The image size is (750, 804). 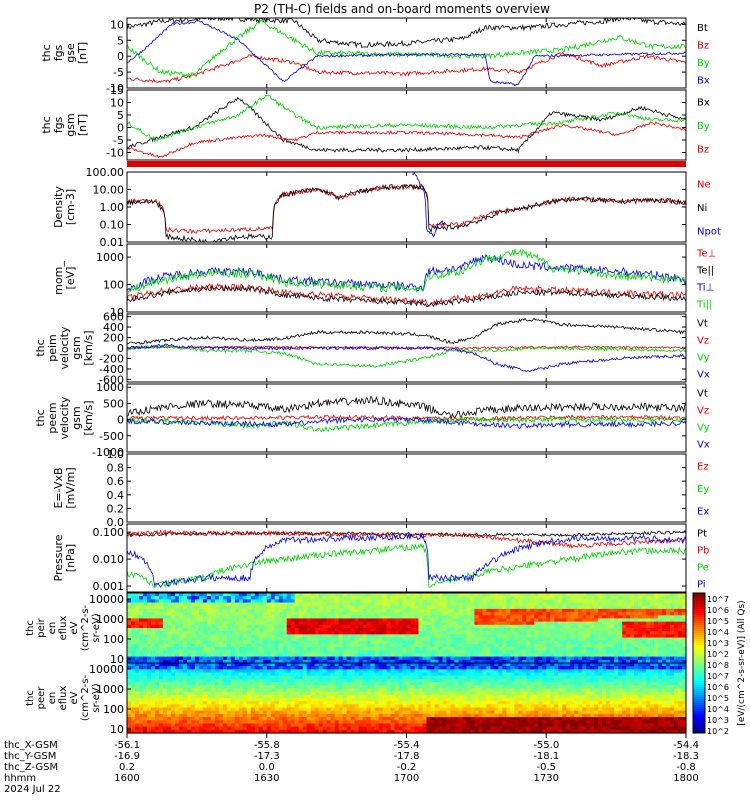 I want to click on ytick-label: 0.2, so click(x=116, y=508).